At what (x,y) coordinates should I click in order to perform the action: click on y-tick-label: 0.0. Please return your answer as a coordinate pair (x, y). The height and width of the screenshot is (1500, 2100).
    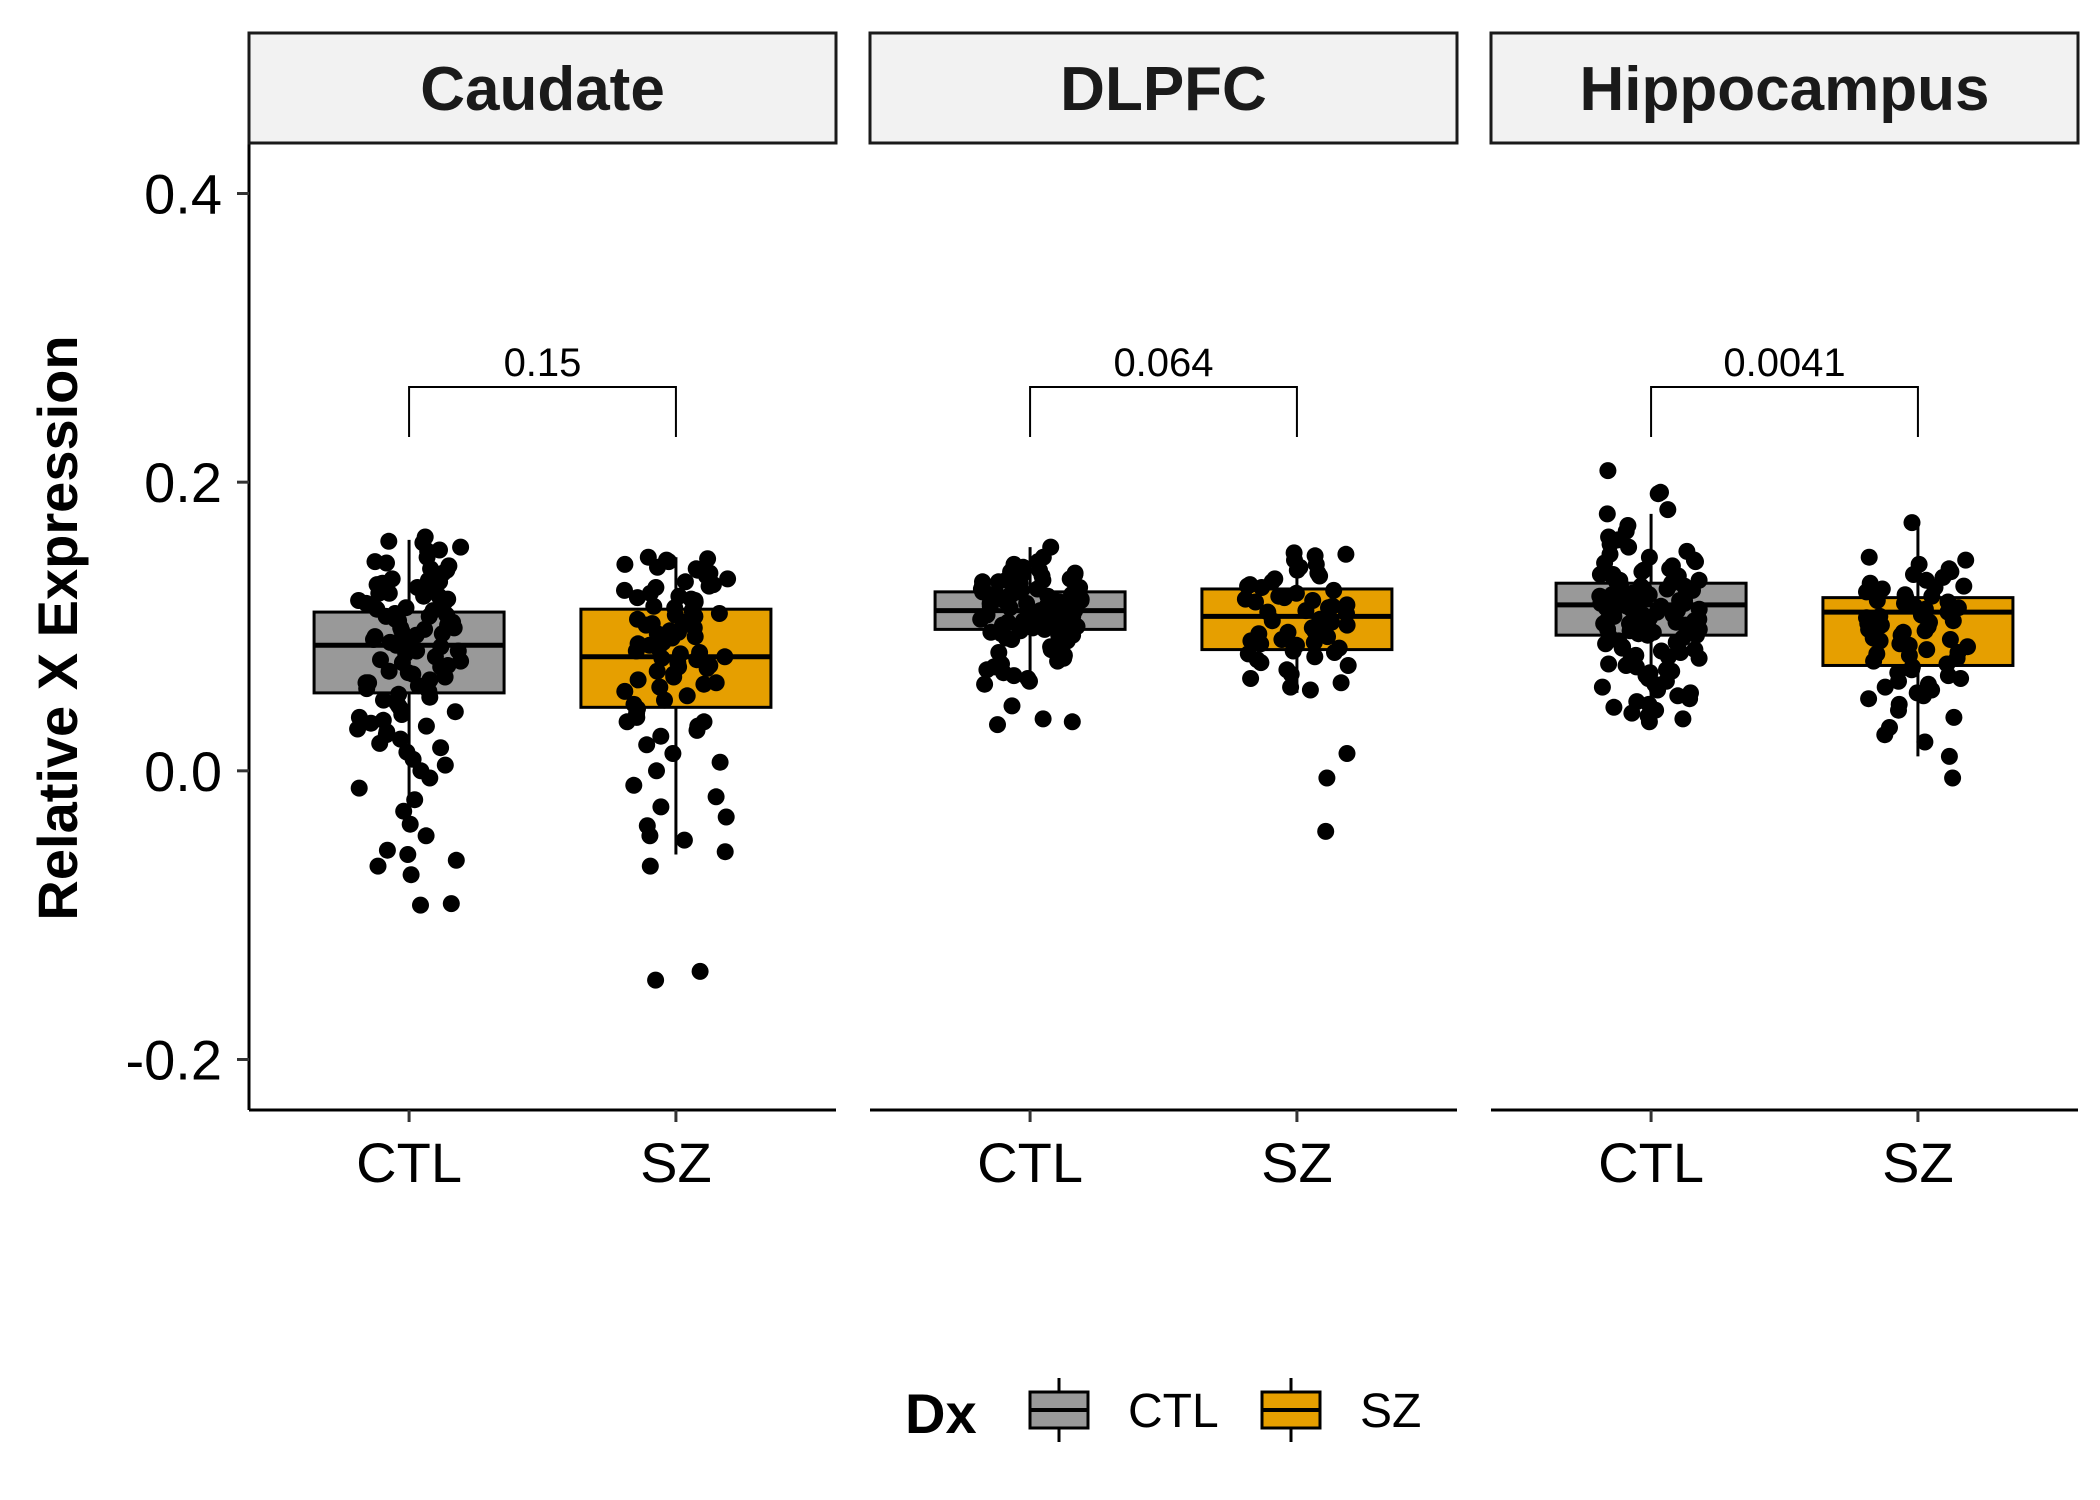
    Looking at the image, I should click on (183, 771).